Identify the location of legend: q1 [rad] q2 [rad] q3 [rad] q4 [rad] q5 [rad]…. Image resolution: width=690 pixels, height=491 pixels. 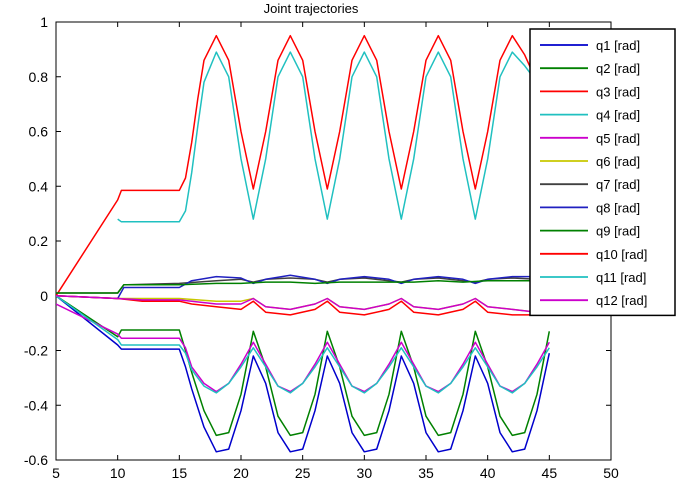
(602, 172).